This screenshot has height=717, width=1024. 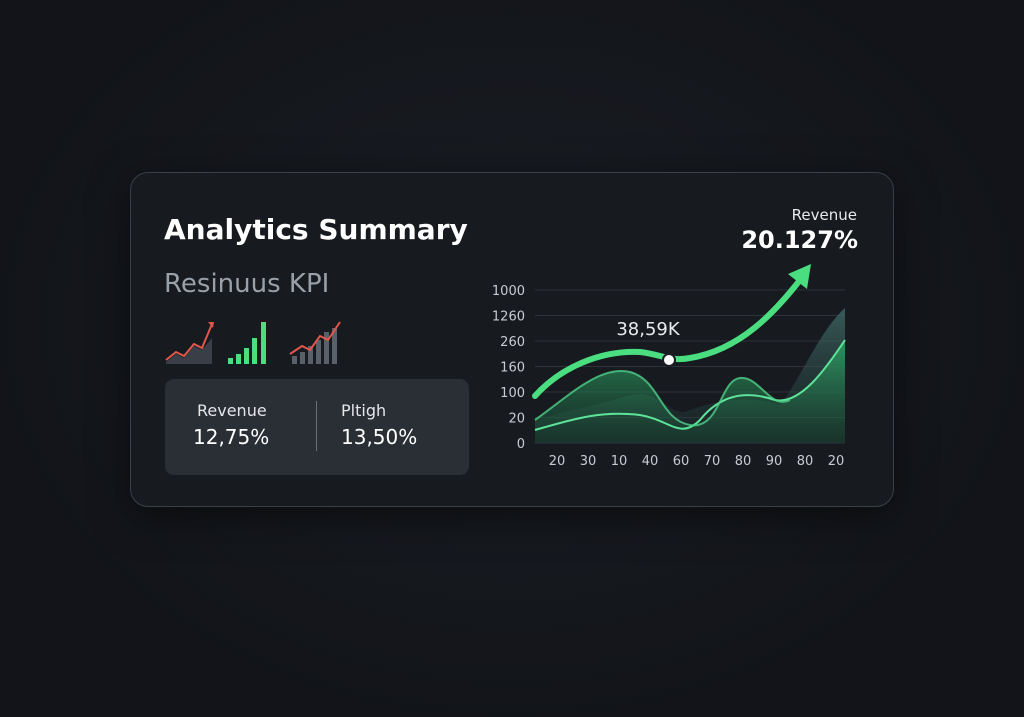 I want to click on kpi-label: Revenue, so click(x=232, y=410).